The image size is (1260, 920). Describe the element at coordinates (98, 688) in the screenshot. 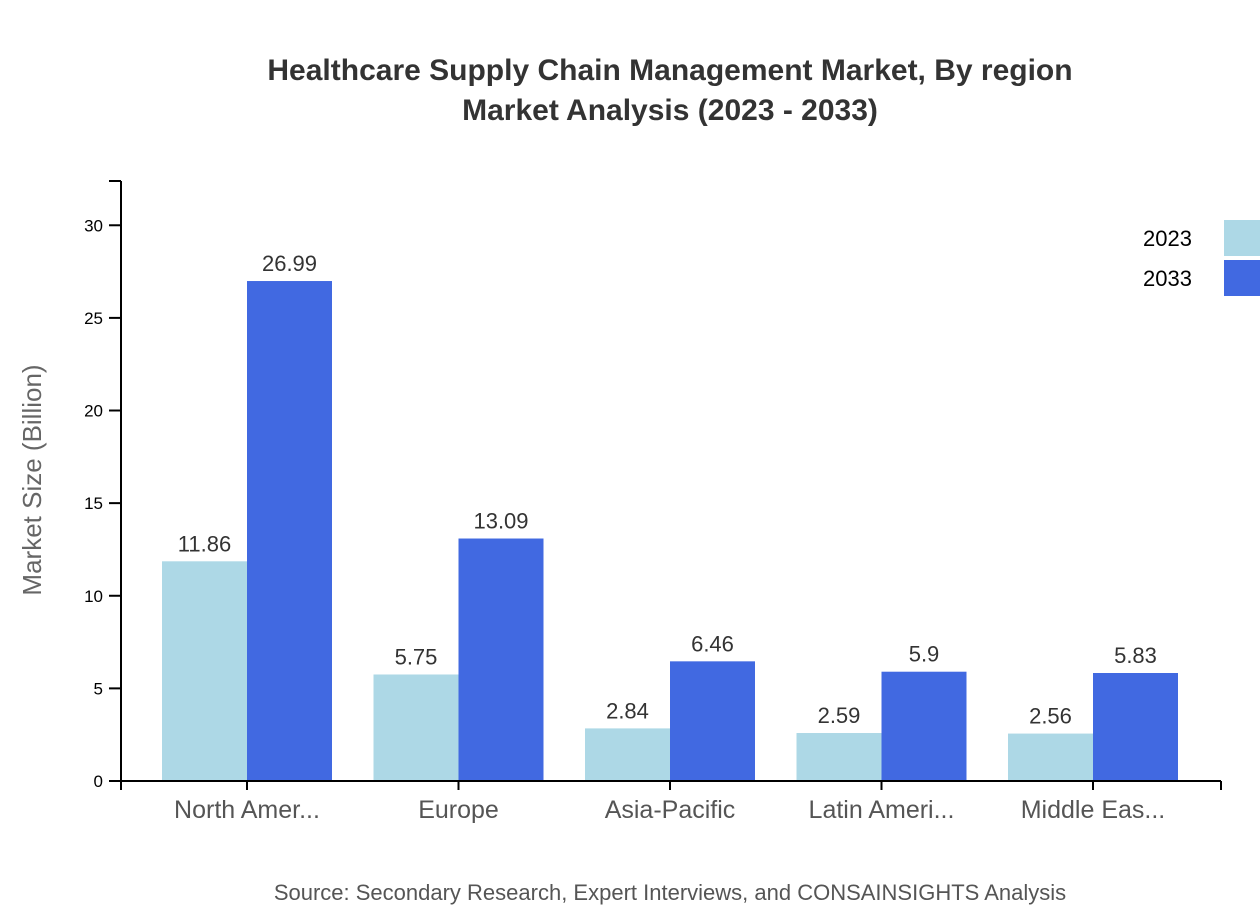

I see `y-tick-label: 5` at that location.